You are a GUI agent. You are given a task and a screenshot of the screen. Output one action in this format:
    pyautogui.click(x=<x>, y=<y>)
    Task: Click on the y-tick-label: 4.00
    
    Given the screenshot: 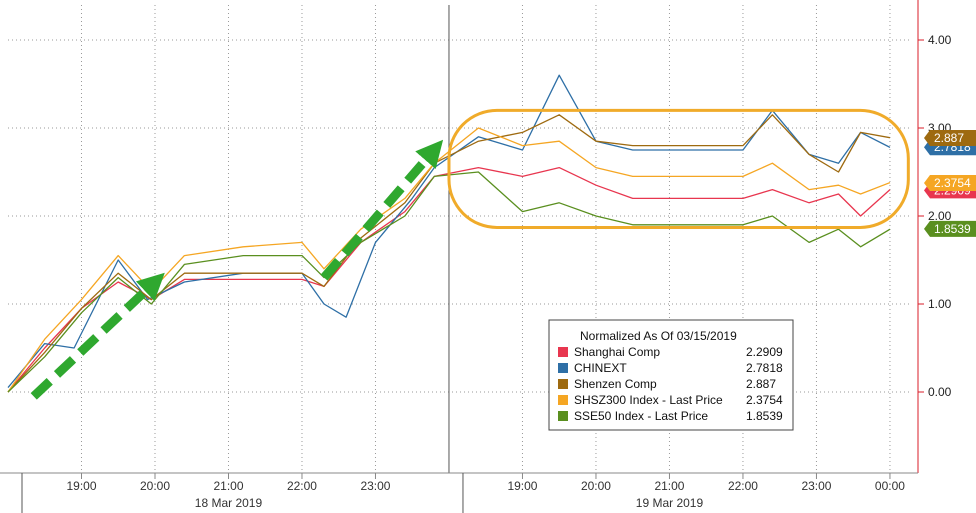 What is the action you would take?
    pyautogui.click(x=940, y=40)
    